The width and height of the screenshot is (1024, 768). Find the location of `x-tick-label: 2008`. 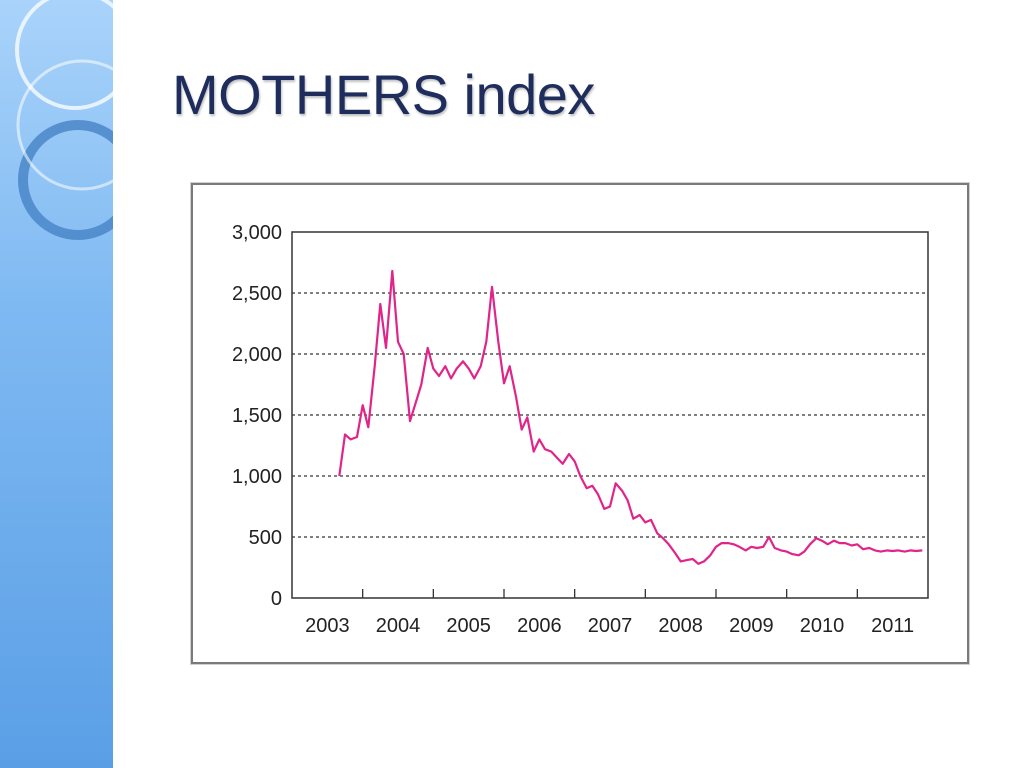

x-tick-label: 2008 is located at coordinates (680, 626).